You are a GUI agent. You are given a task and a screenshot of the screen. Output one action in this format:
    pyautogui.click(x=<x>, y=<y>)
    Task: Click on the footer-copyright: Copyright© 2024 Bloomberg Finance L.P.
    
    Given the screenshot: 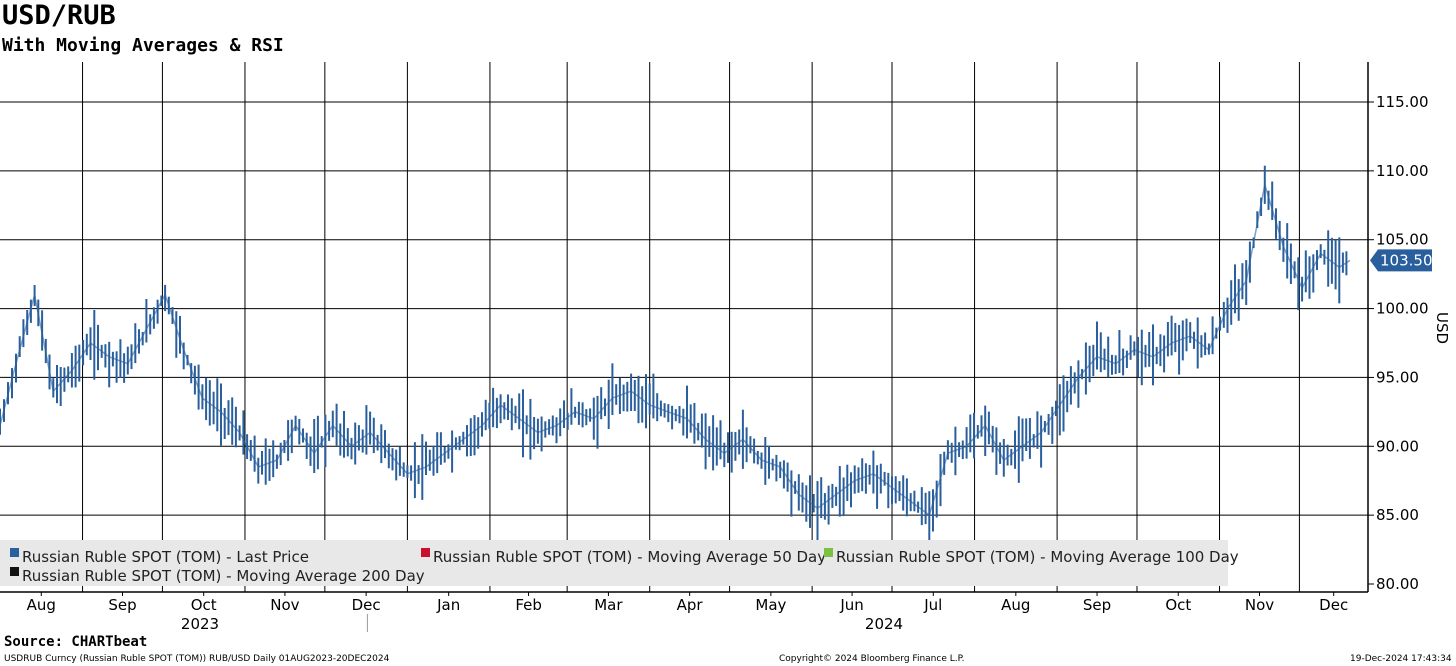 What is the action you would take?
    pyautogui.click(x=872, y=659)
    